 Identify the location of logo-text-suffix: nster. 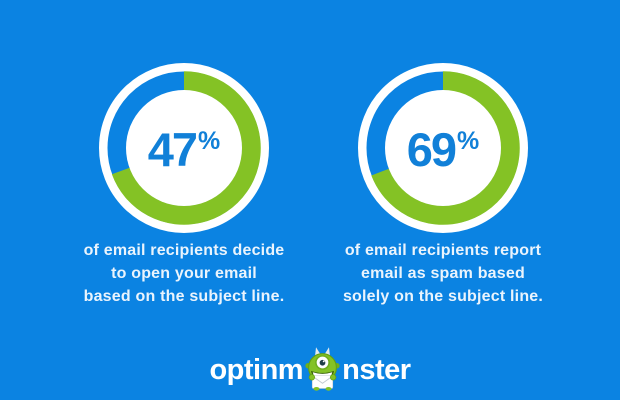
(376, 370).